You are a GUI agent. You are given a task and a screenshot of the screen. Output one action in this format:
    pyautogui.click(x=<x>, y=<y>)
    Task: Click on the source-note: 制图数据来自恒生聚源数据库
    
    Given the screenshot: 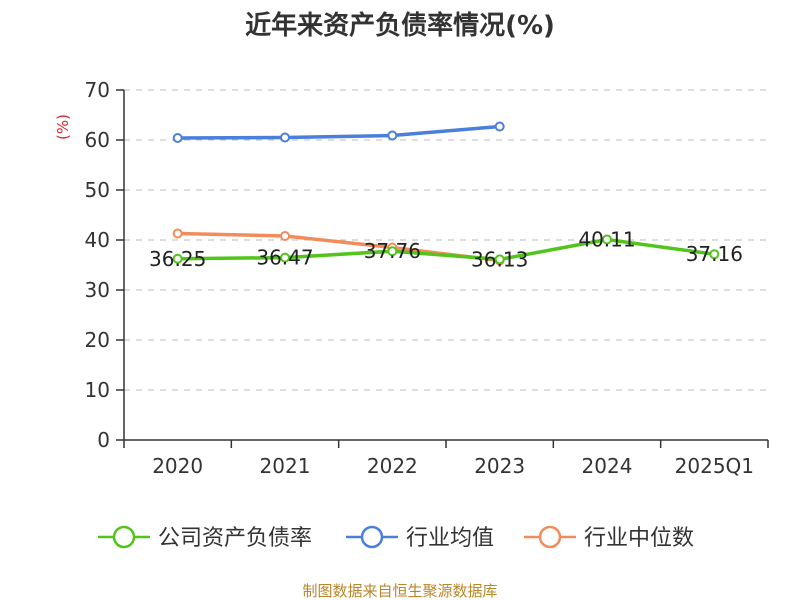 What is the action you would take?
    pyautogui.click(x=399, y=591)
    